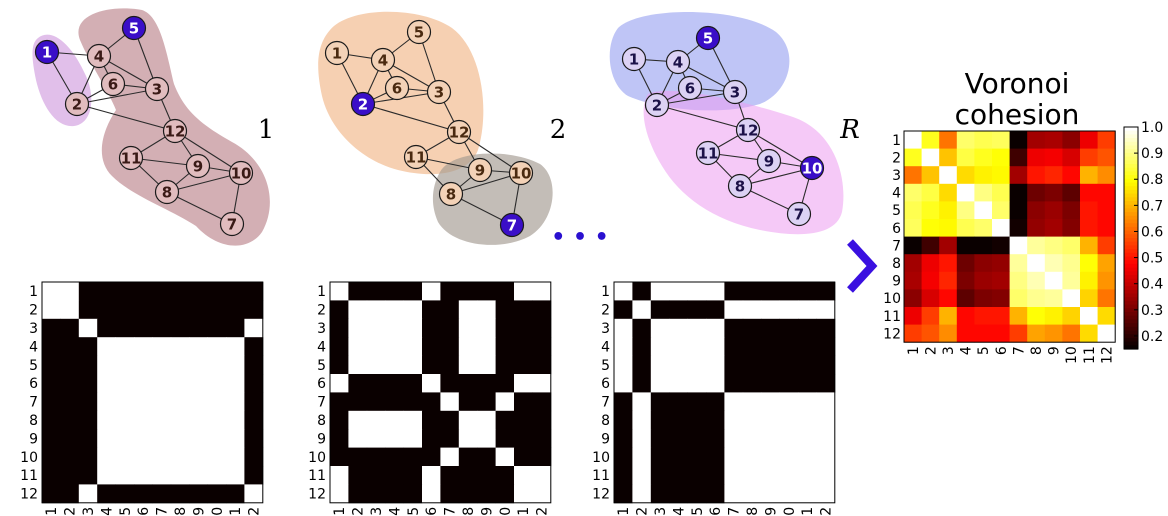  Describe the element at coordinates (1017, 83) in the screenshot. I see `heatmap-title-line1: Voronoi` at that location.